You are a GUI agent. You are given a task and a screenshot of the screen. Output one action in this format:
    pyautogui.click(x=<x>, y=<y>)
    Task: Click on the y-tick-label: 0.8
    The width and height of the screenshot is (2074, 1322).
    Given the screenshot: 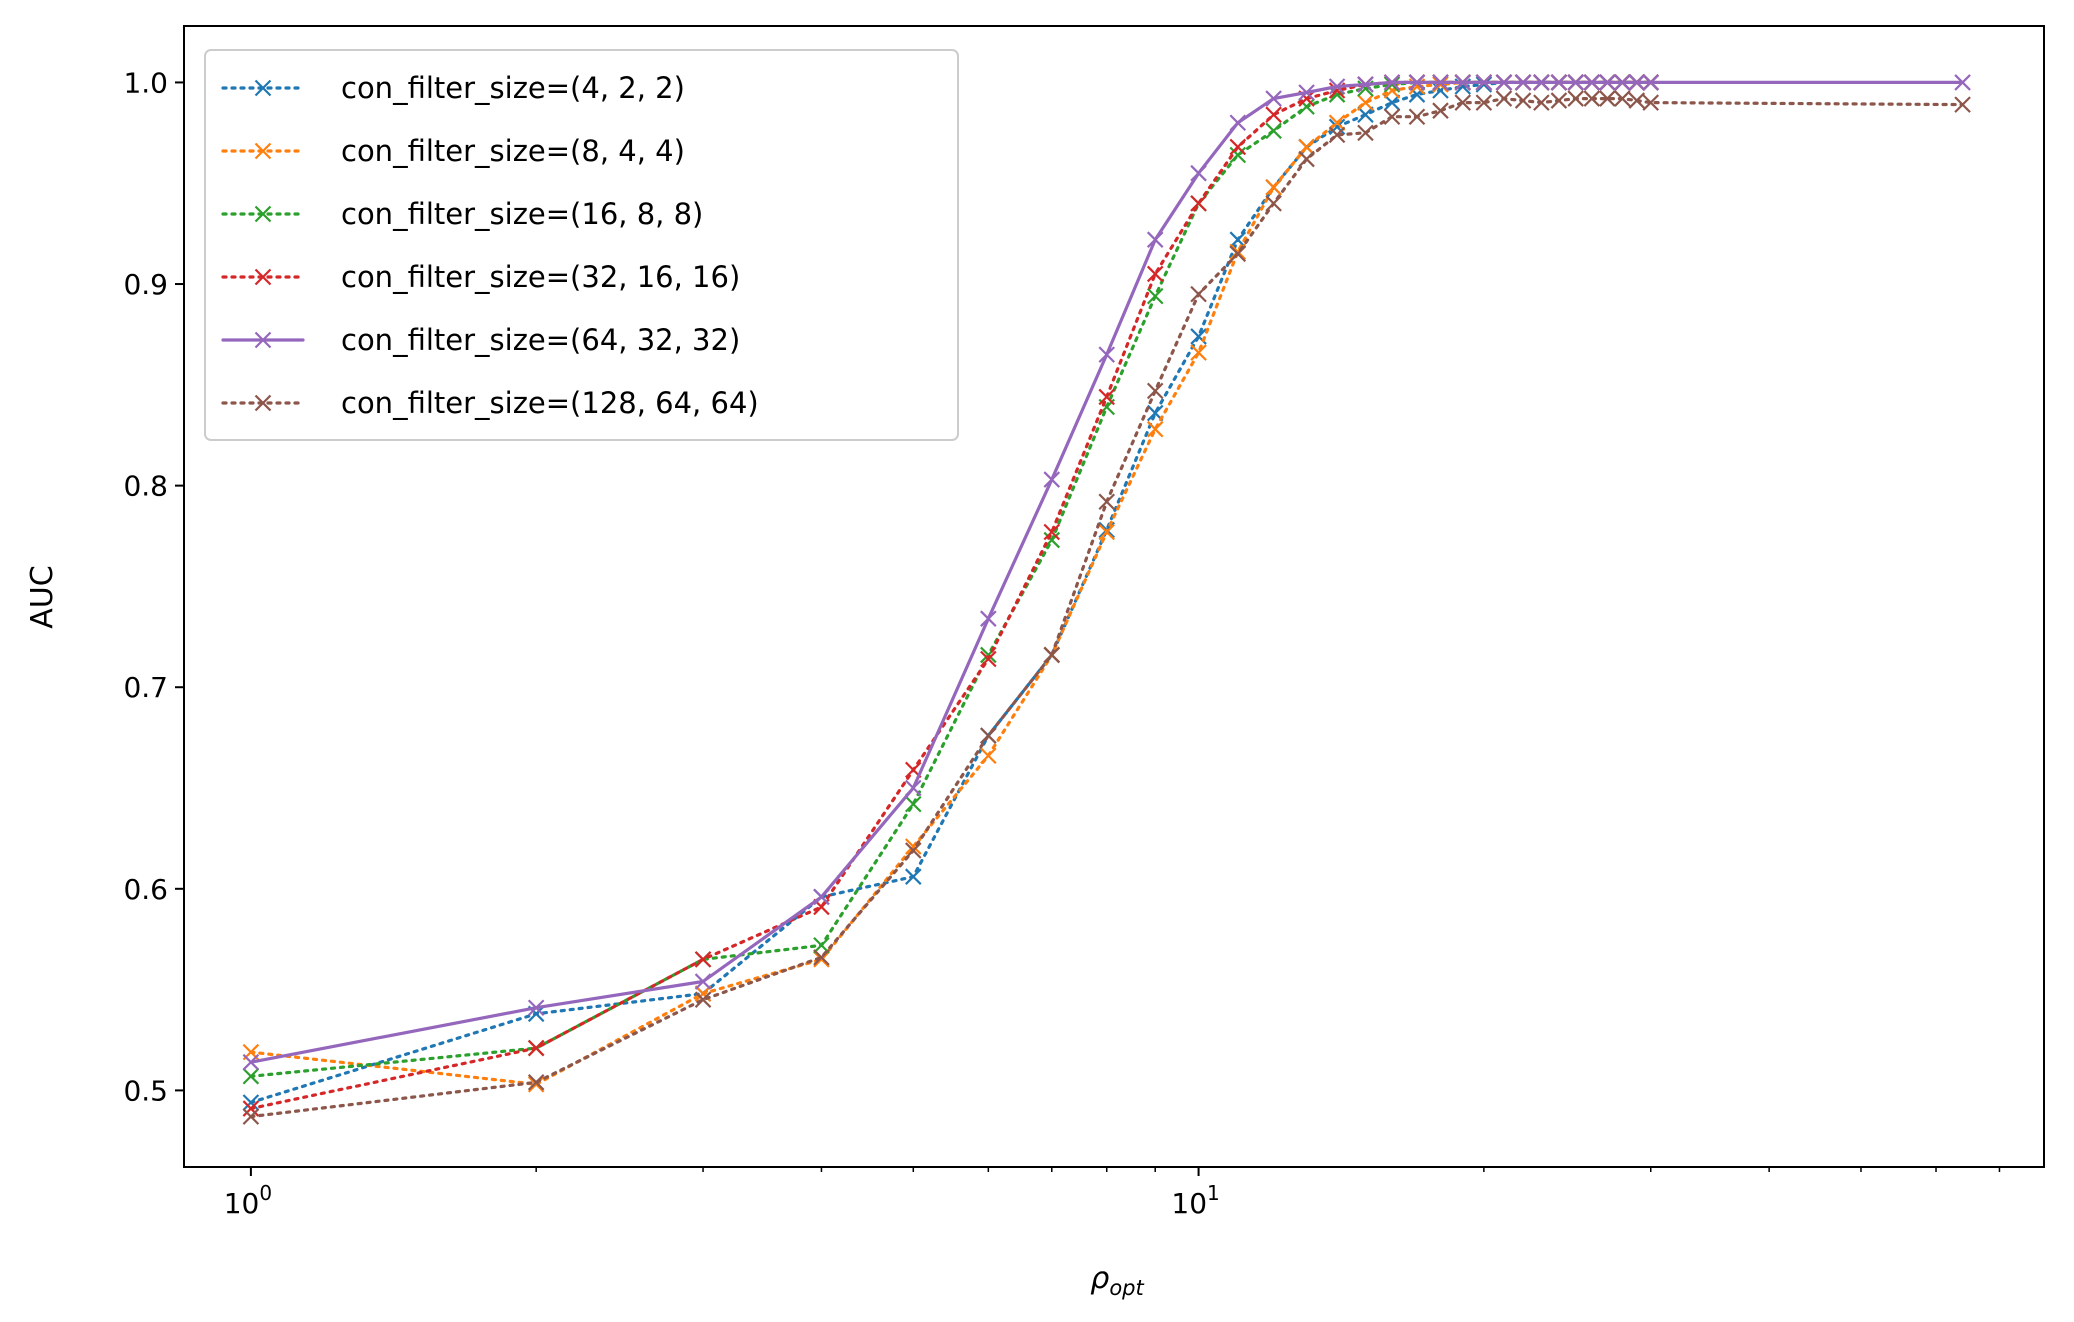 What is the action you would take?
    pyautogui.click(x=145, y=486)
    